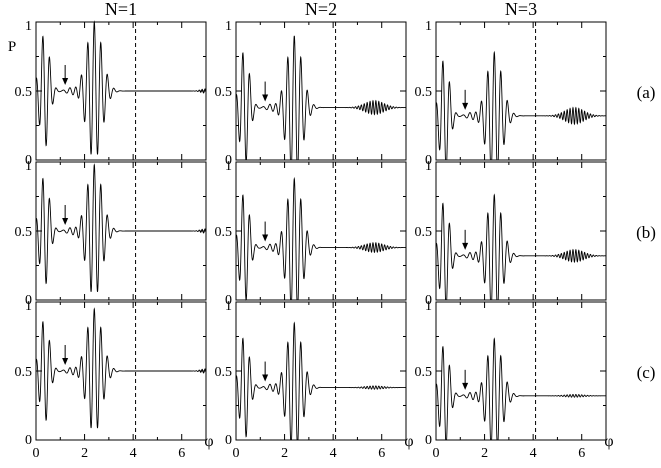 This screenshot has width=661, height=468. Describe the element at coordinates (12, 47) in the screenshot. I see `y-axis-label: P` at that location.